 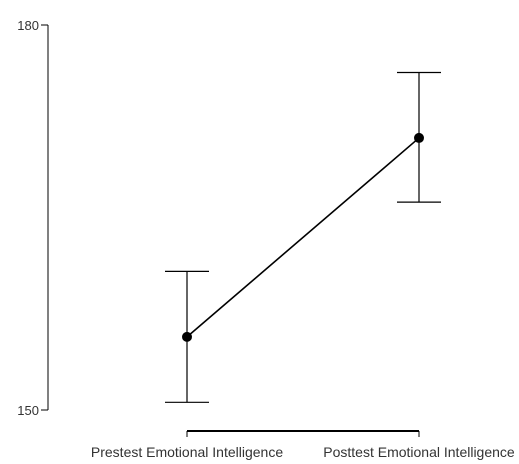 What do you see at coordinates (32, 218) in the screenshot?
I see `y-ticks: 150 180` at bounding box center [32, 218].